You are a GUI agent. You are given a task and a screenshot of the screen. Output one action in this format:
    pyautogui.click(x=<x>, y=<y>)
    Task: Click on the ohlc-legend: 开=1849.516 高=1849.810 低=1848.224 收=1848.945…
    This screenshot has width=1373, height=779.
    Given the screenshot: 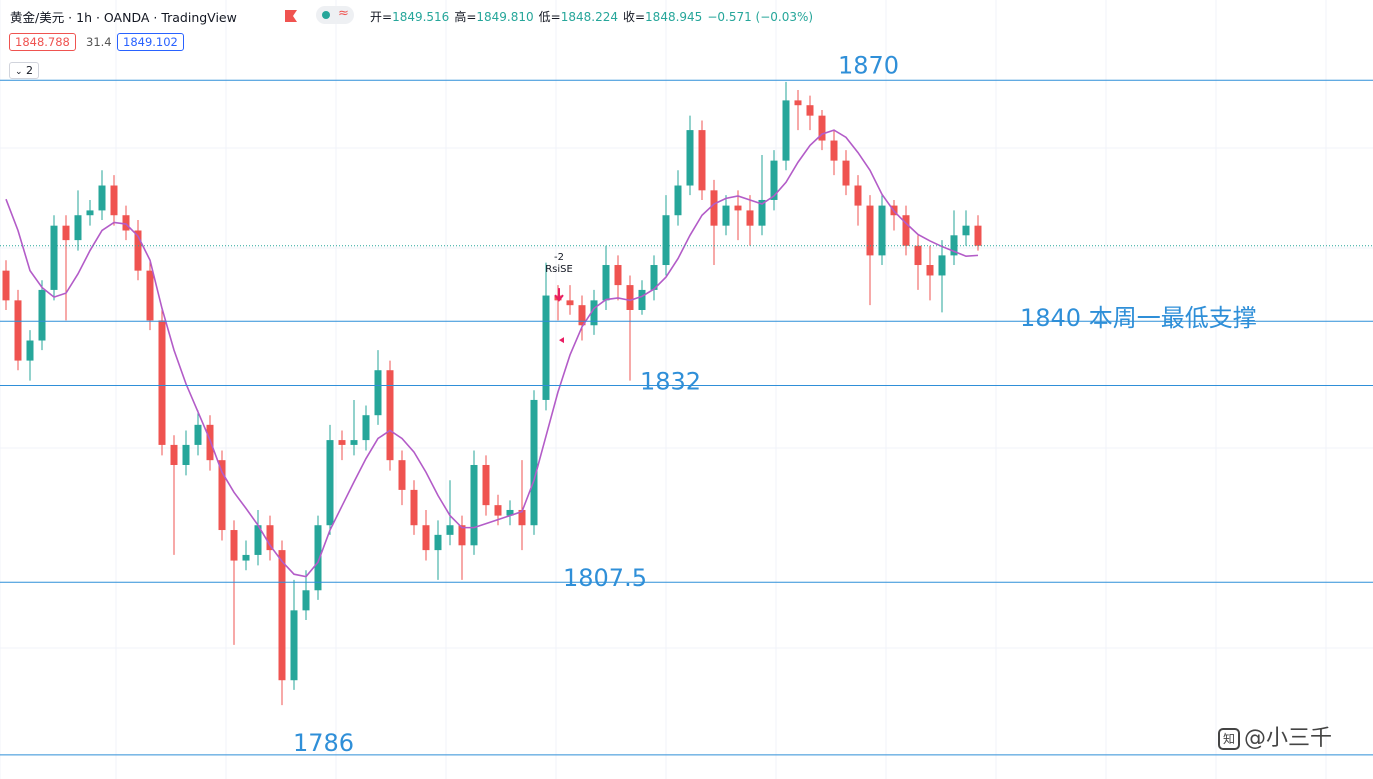 What is the action you would take?
    pyautogui.click(x=591, y=16)
    